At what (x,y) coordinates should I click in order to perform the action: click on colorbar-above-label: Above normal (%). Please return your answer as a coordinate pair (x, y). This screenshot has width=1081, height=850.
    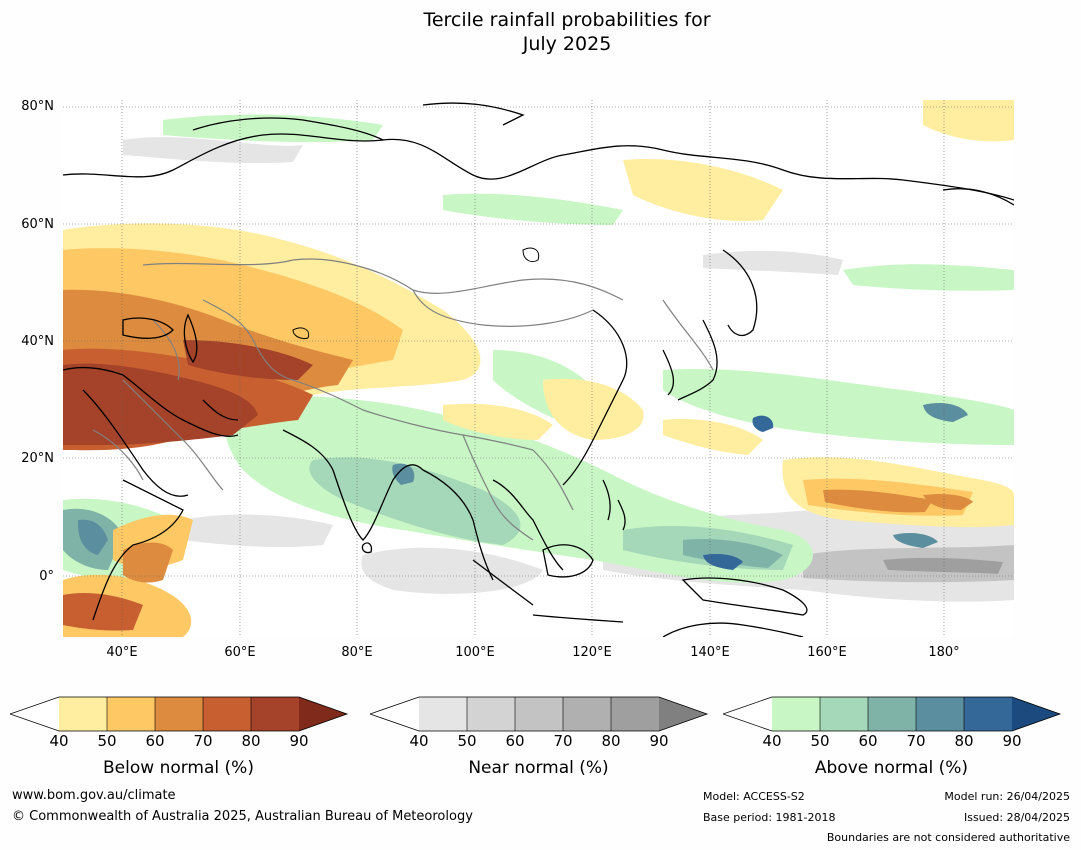
    Looking at the image, I should click on (891, 768).